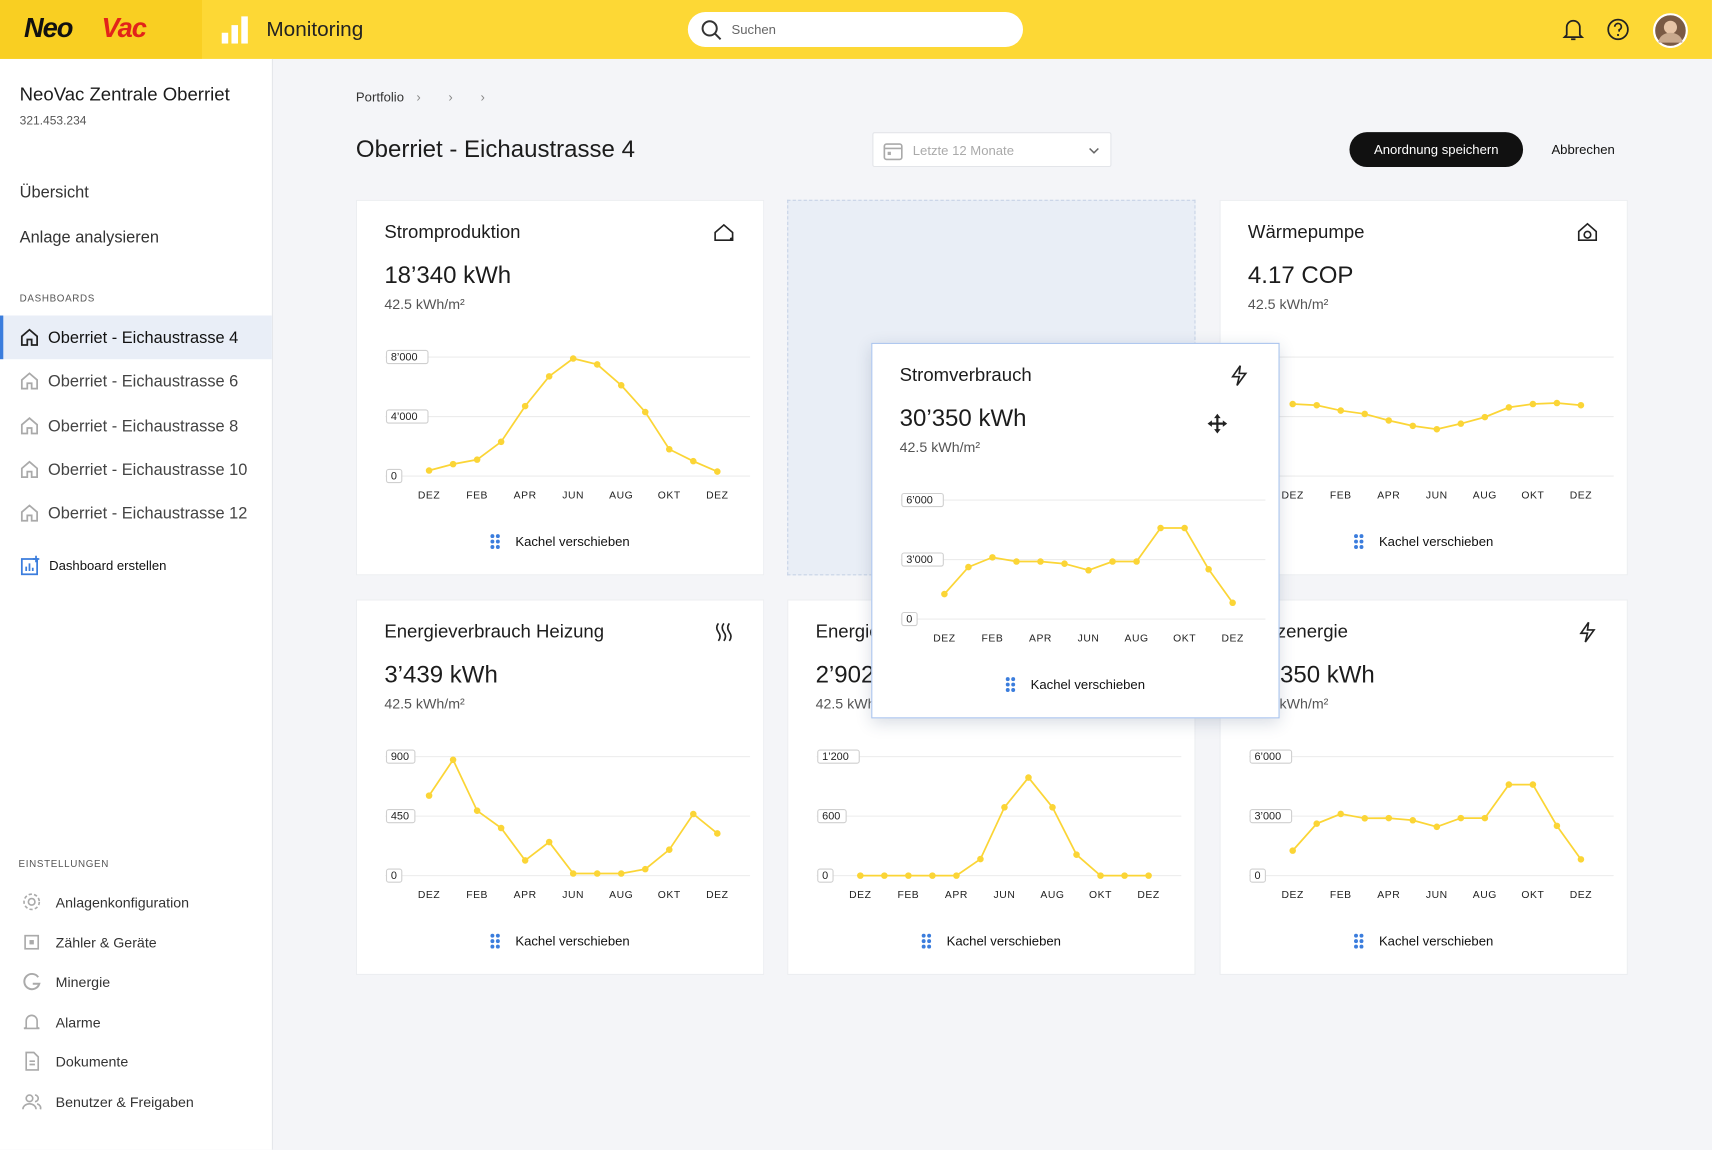 The image size is (1712, 1150). I want to click on dashboard-label: Oberriet - Eichaustrasse 8, so click(143, 426).